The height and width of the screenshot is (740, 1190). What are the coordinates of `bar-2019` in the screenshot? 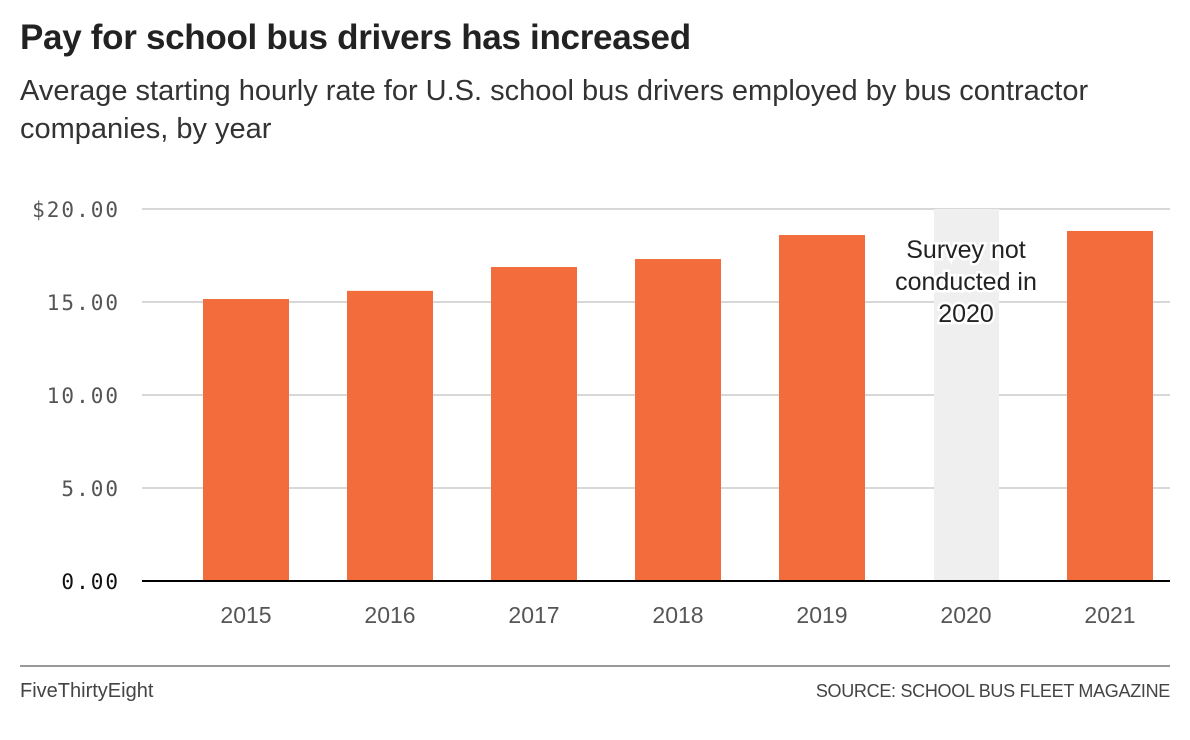 It's located at (822, 408).